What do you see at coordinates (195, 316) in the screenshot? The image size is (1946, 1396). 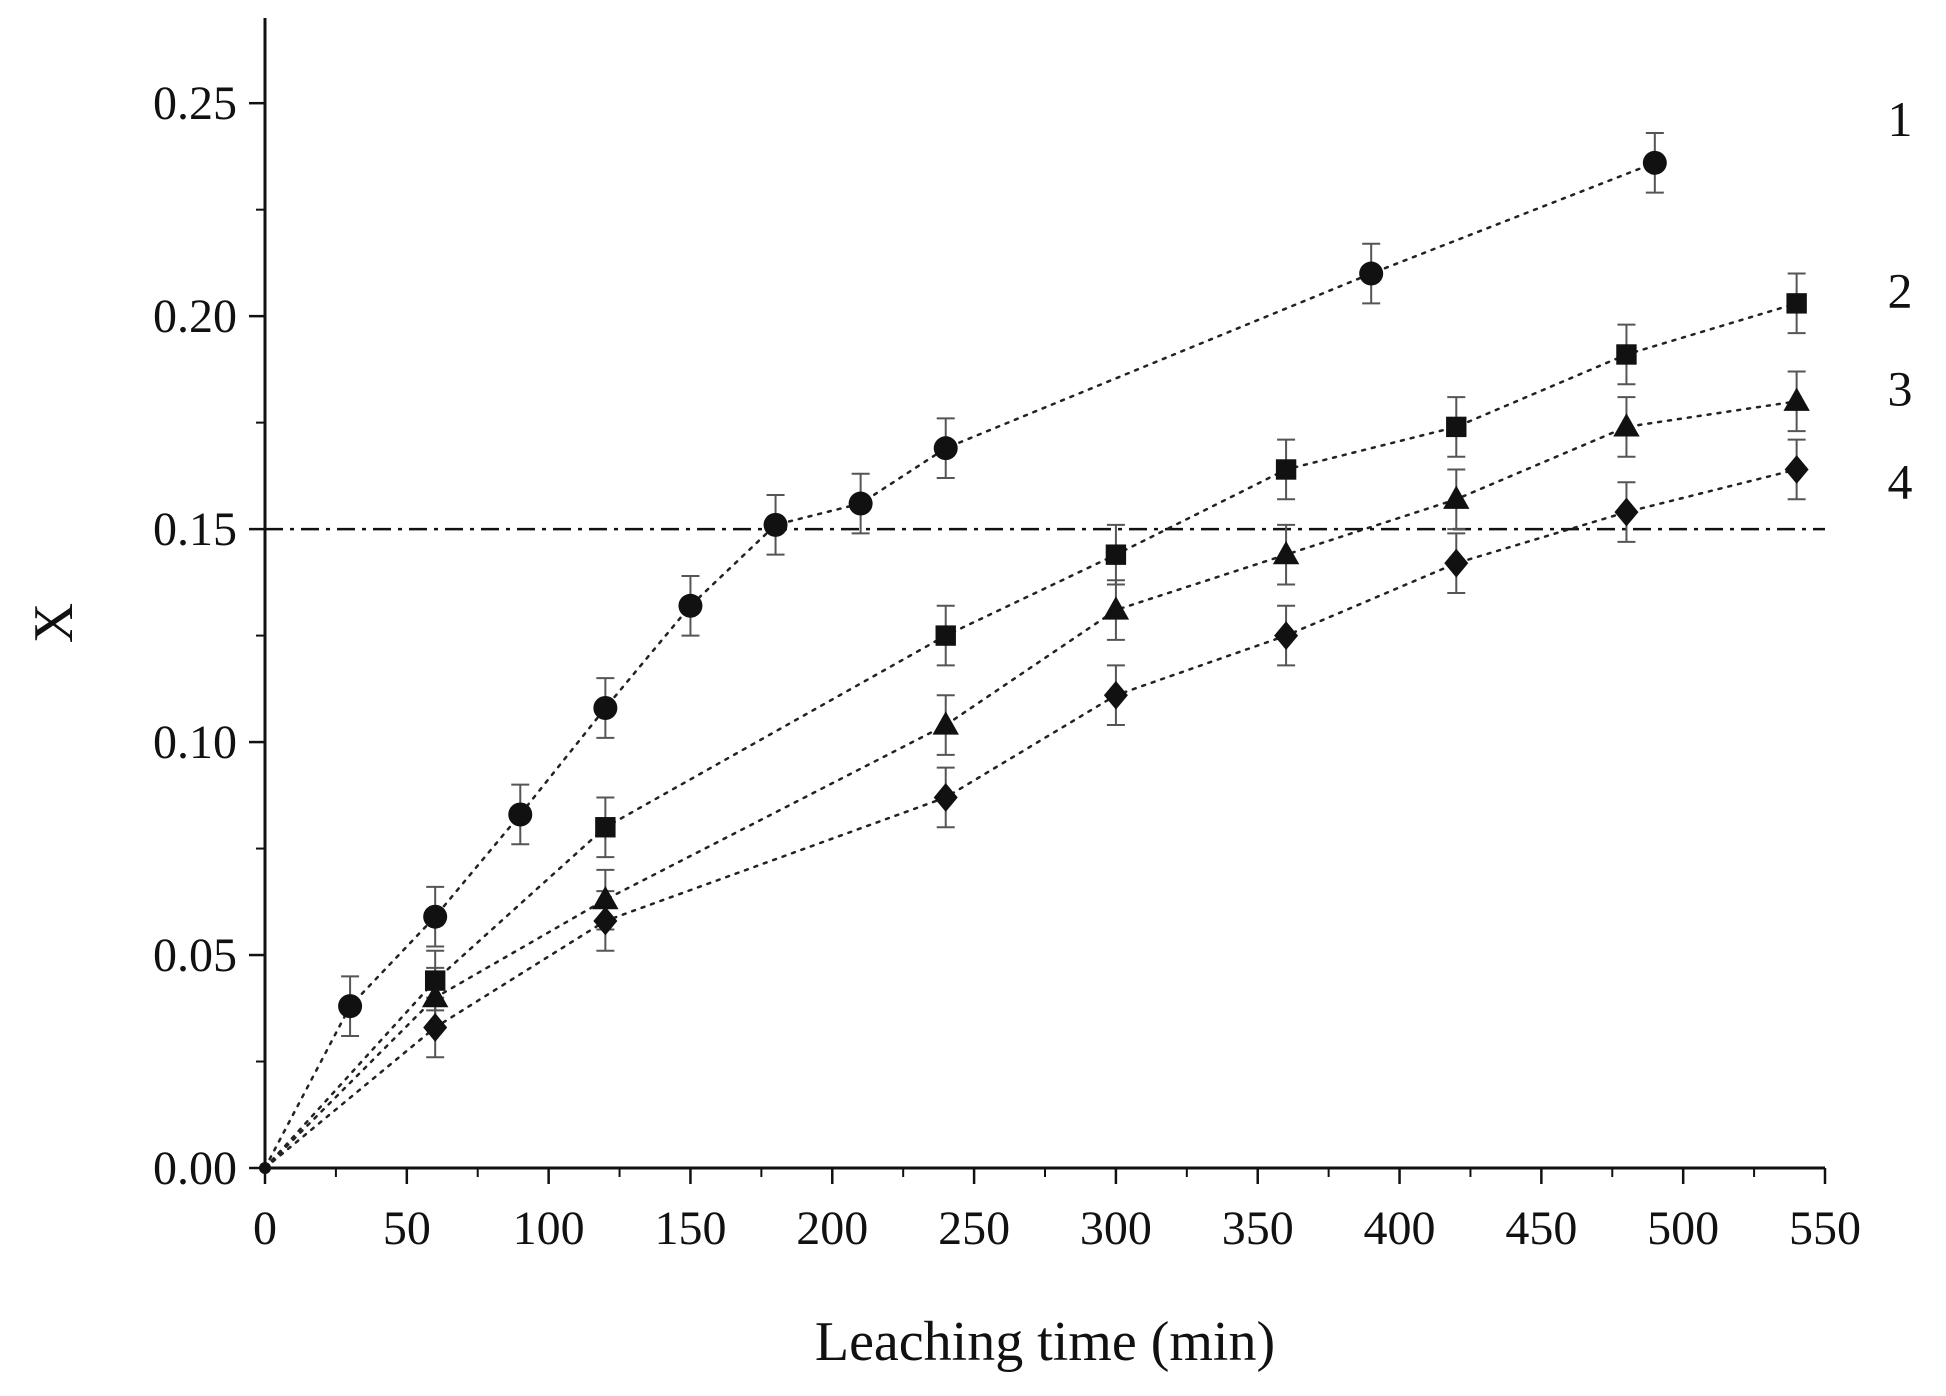 I see `y-tick-label-0.20: 0.20` at bounding box center [195, 316].